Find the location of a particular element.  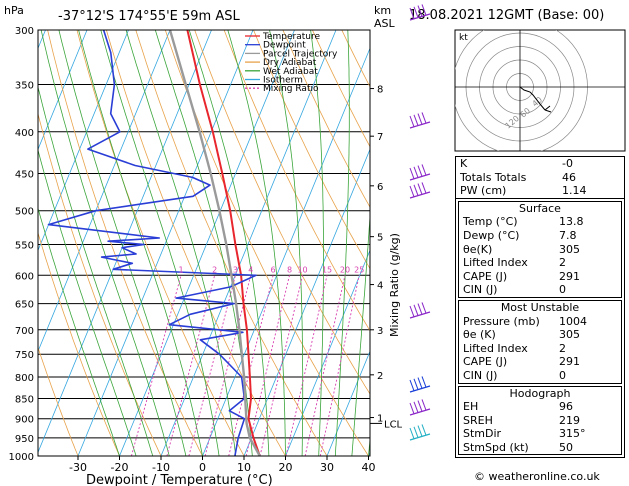

km-tick-label: 3 is located at coordinates (380, 331).